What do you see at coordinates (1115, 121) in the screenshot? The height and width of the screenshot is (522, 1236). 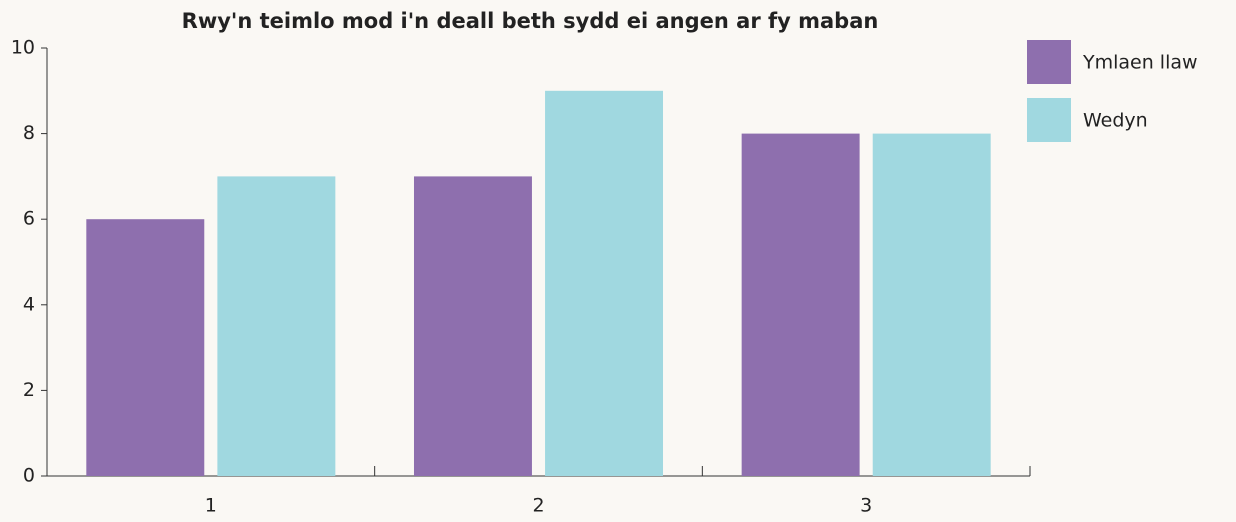 I see `legend-label: Wedyn` at bounding box center [1115, 121].